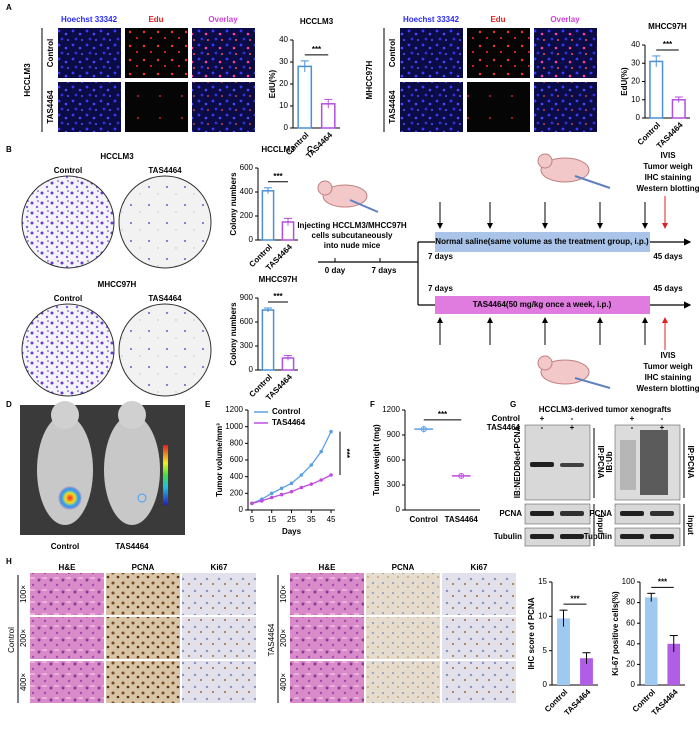 Image resolution: width=699 pixels, height=753 pixels. What do you see at coordinates (423, 429) in the screenshot?
I see `mean-point` at bounding box center [423, 429].